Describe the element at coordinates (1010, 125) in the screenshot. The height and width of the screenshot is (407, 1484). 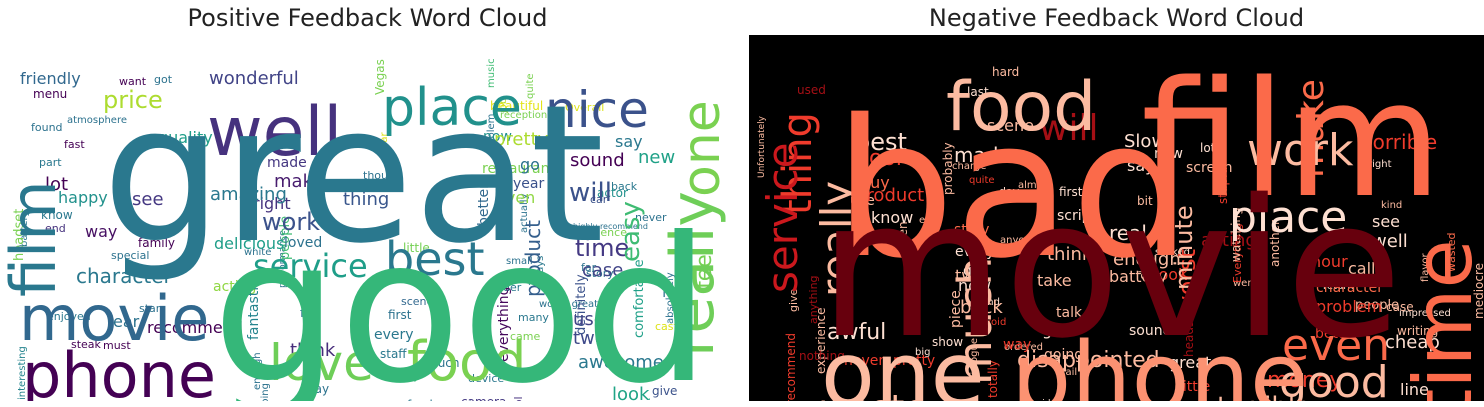
I see `negative-word-scene: scene` at that location.